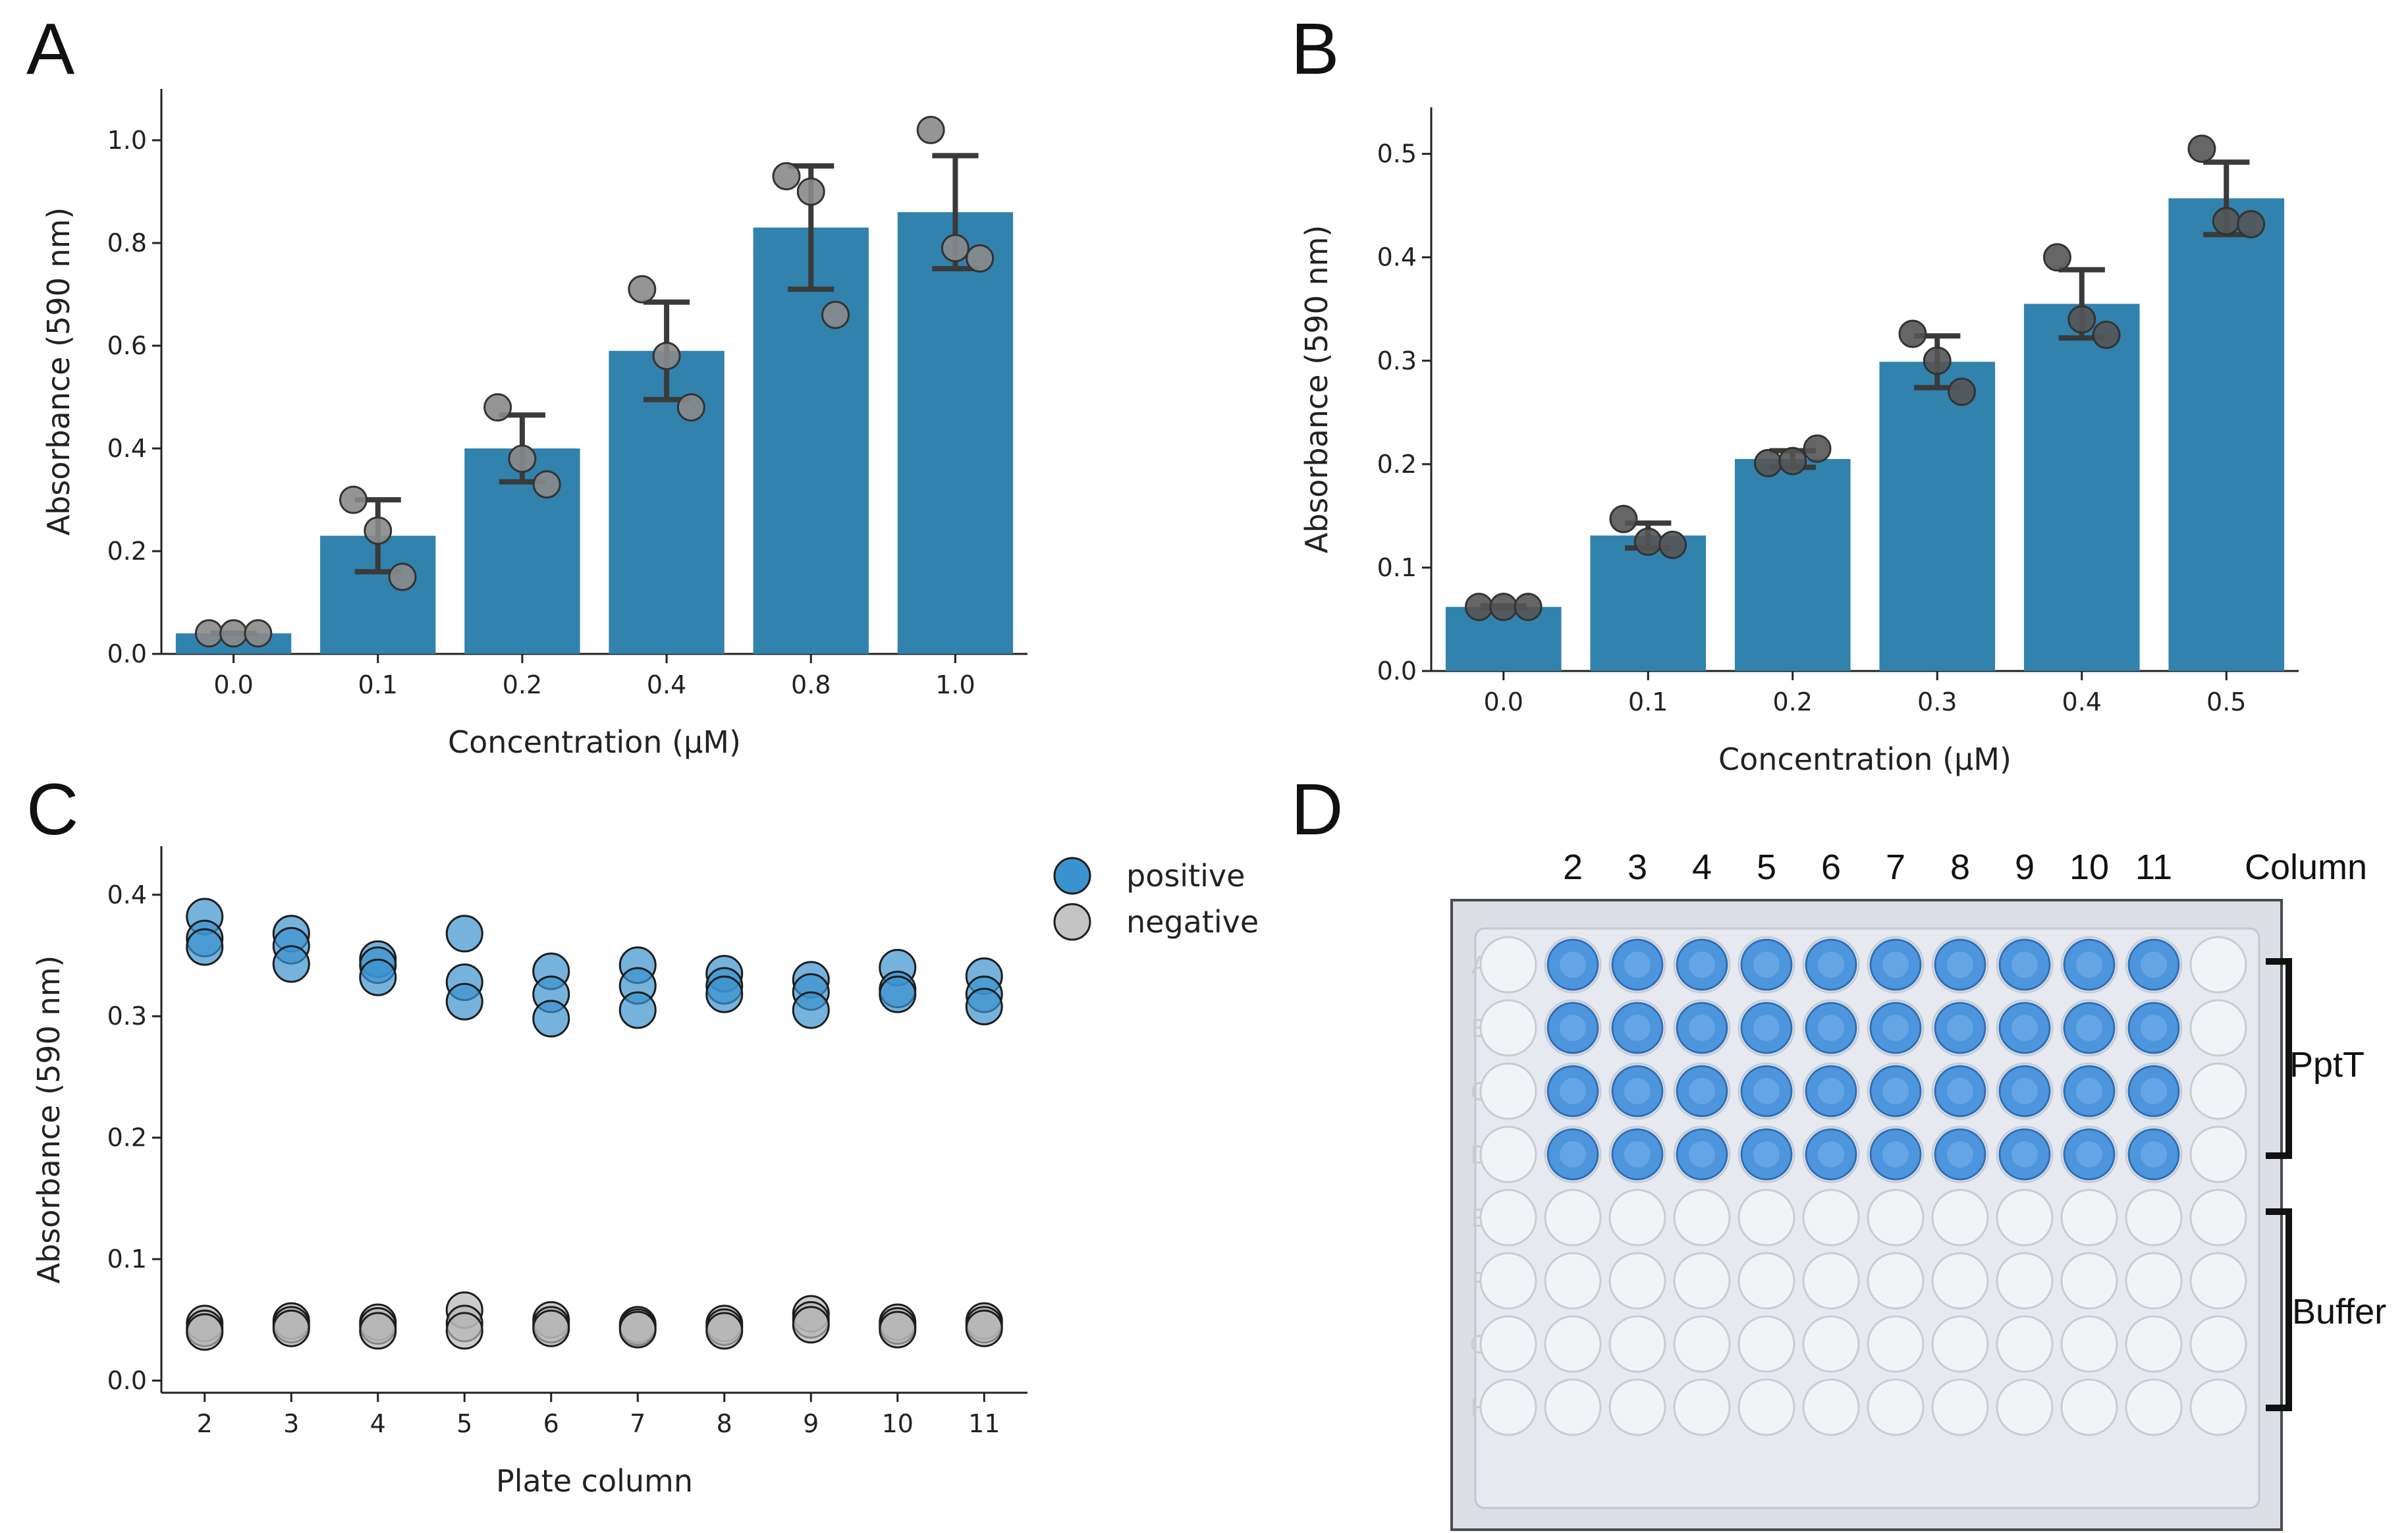  Describe the element at coordinates (1318, 809) in the screenshot. I see `panel-letter-d: D` at that location.